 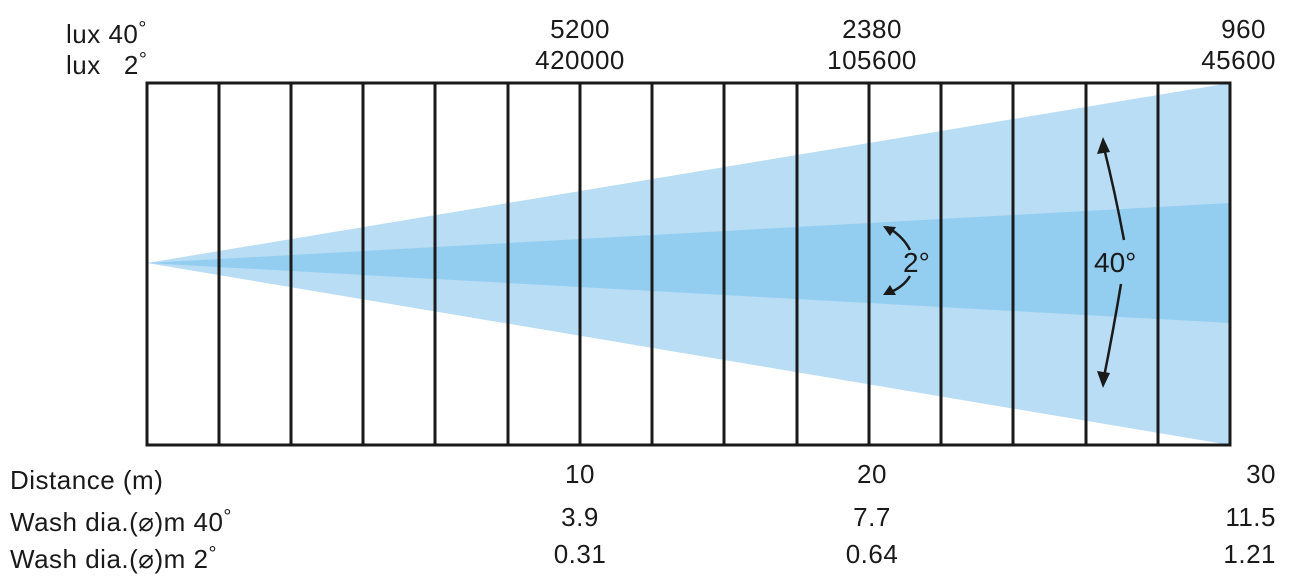 I want to click on wash-40-value: 11.5, so click(x=1250, y=517).